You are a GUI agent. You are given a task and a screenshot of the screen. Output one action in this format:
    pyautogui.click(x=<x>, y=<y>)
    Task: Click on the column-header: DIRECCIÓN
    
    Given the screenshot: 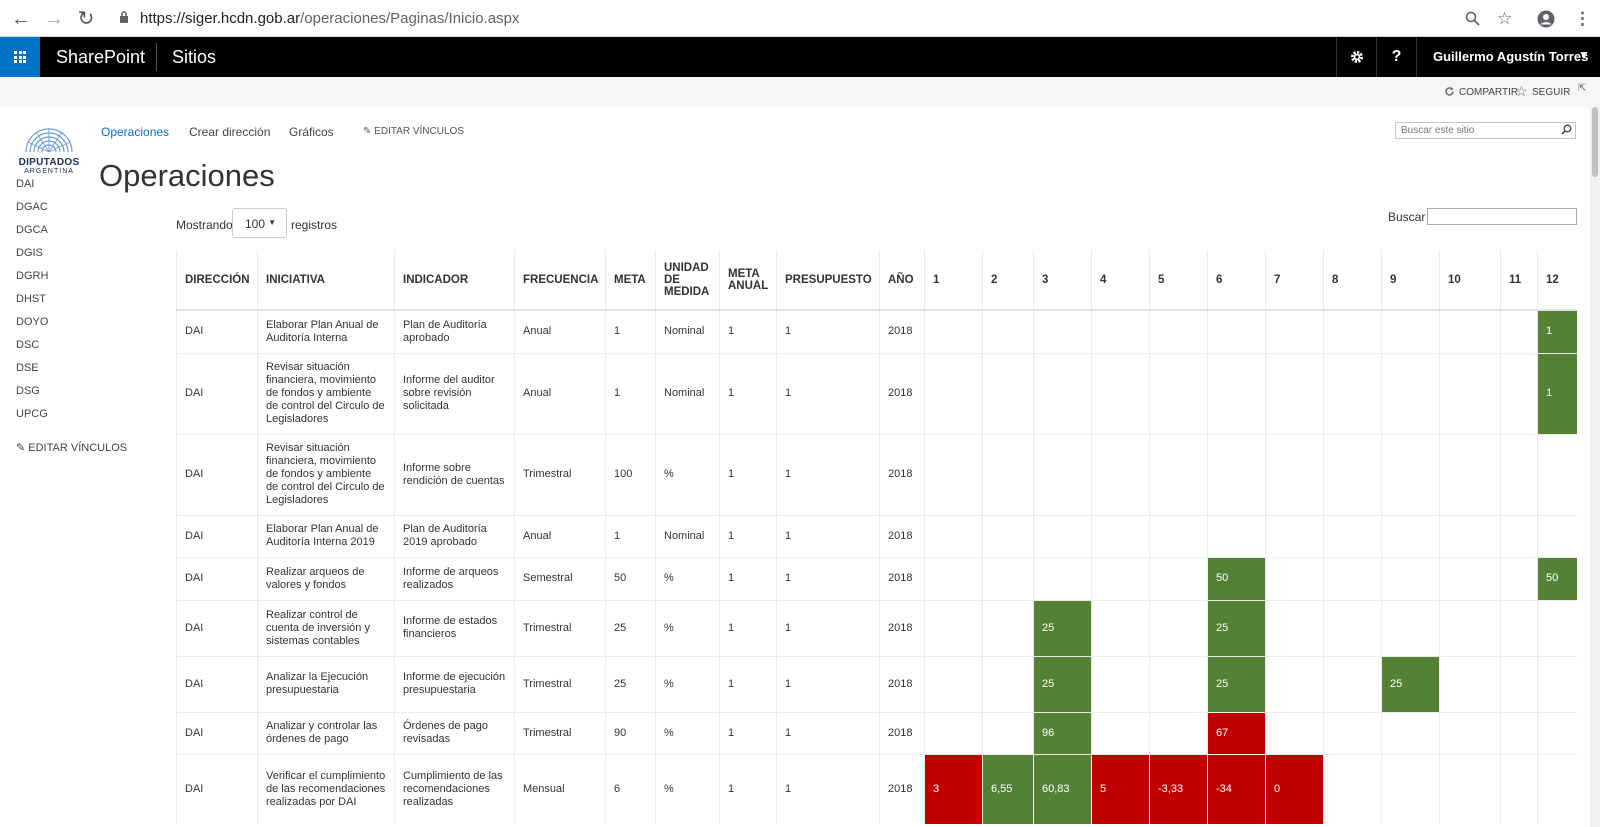 What is the action you would take?
    pyautogui.click(x=217, y=280)
    